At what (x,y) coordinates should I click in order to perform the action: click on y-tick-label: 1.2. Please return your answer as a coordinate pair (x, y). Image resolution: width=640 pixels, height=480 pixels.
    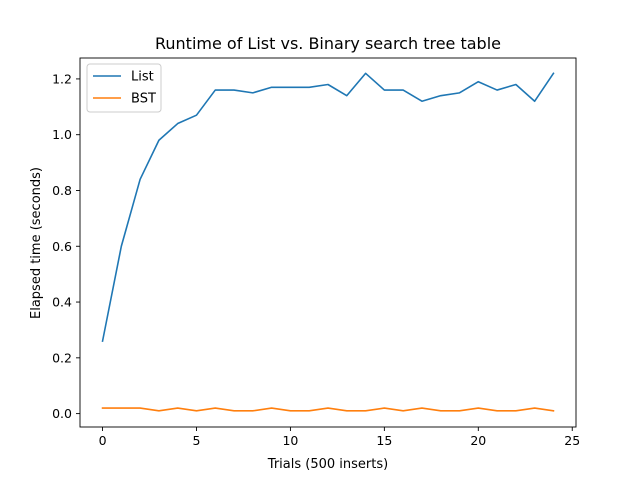
    Looking at the image, I should click on (62, 78).